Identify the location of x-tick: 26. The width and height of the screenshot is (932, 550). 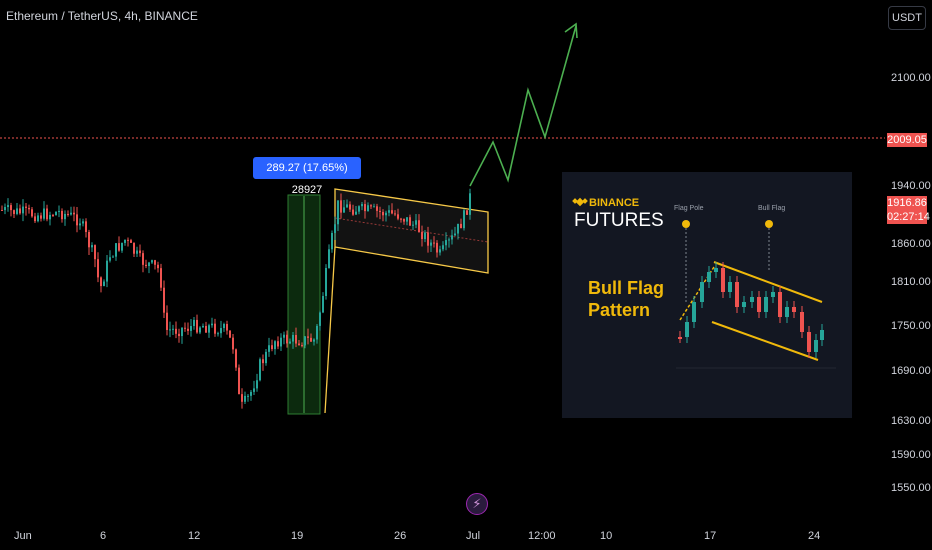
(400, 536).